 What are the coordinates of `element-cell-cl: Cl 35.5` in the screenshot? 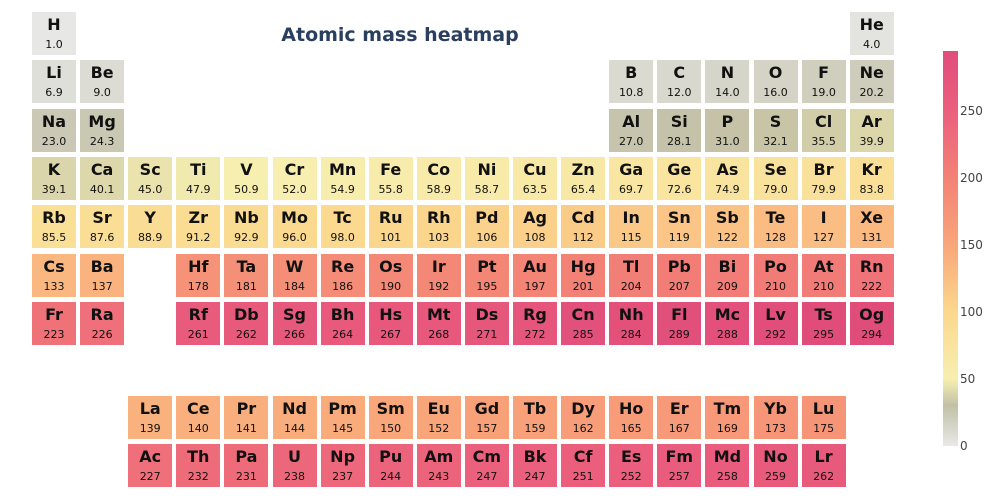 It's located at (823, 130).